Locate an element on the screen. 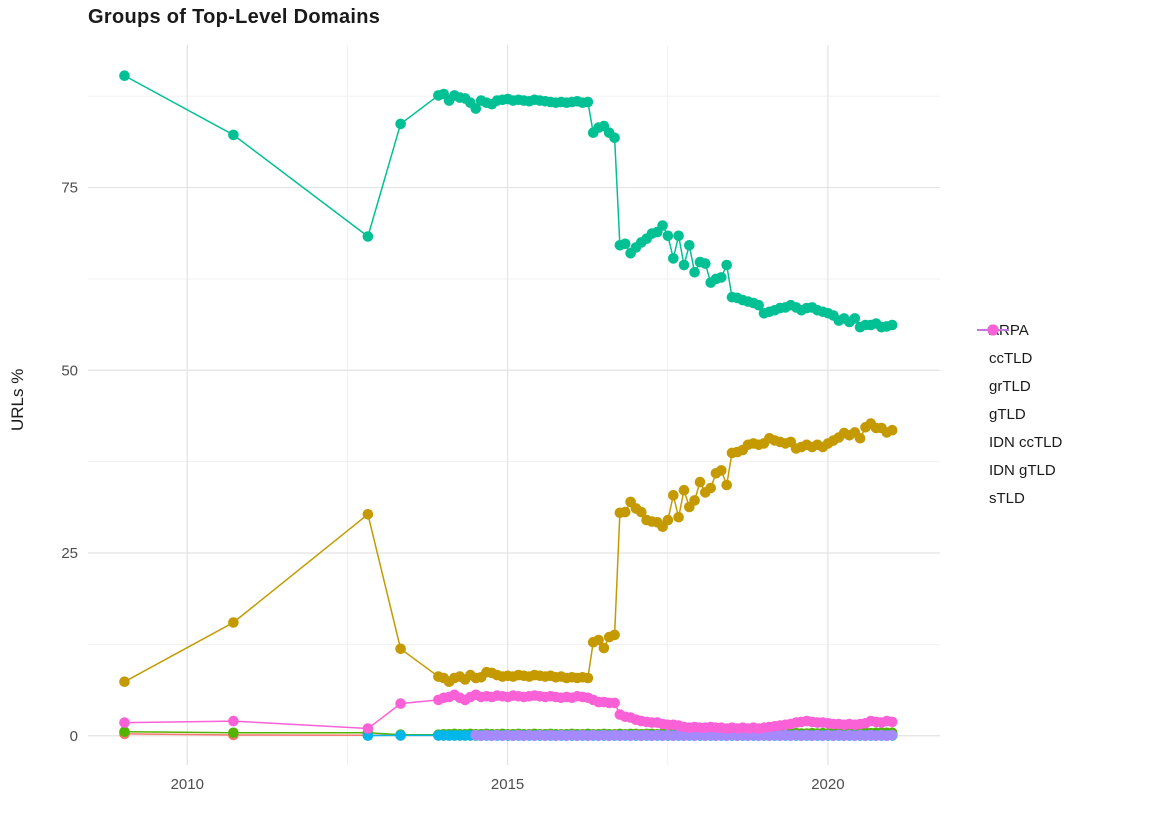 The height and width of the screenshot is (827, 1164). svg-text: 2015 is located at coordinates (507, 784).